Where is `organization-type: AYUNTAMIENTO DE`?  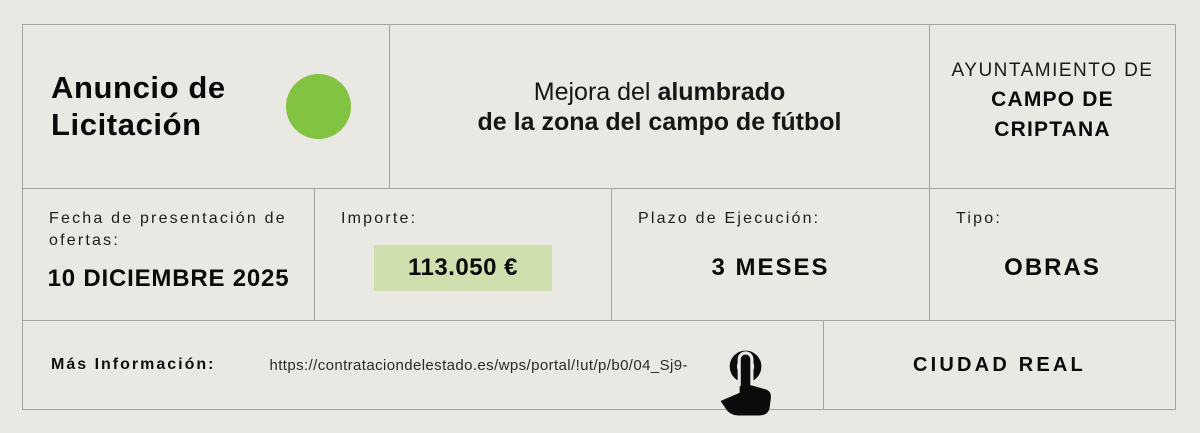 organization-type: AYUNTAMIENTO DE is located at coordinates (1052, 70).